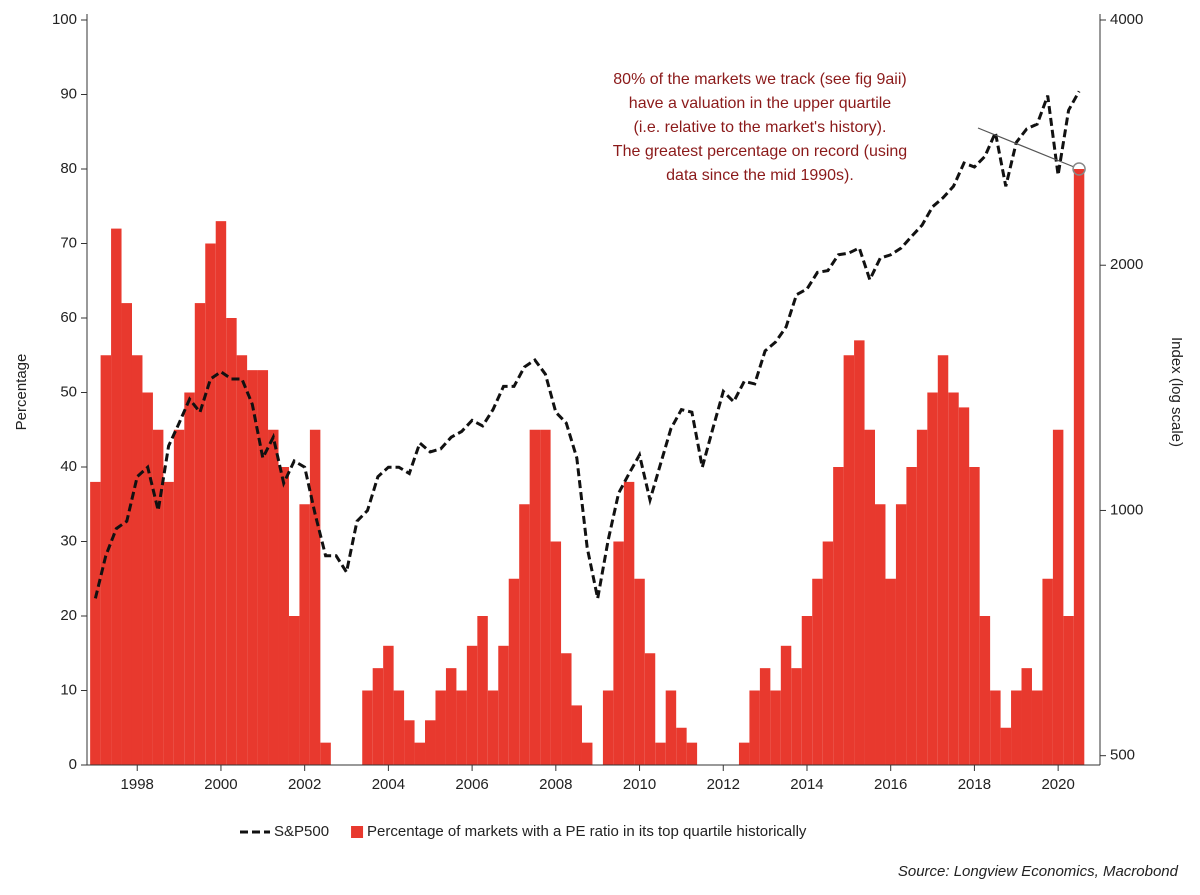 The width and height of the screenshot is (1200, 895). What do you see at coordinates (68, 466) in the screenshot?
I see `y-tick-label: 40` at bounding box center [68, 466].